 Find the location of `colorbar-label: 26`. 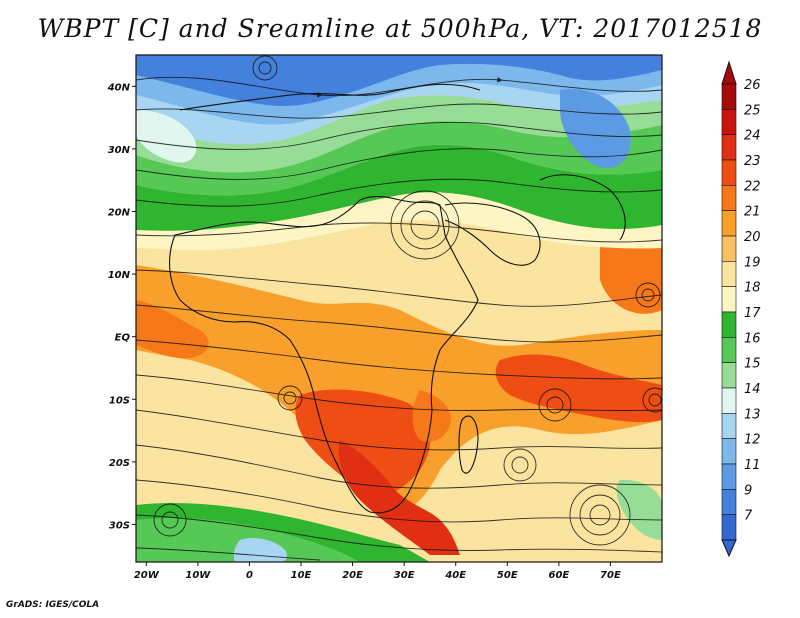

colorbar-label: 26 is located at coordinates (752, 85).